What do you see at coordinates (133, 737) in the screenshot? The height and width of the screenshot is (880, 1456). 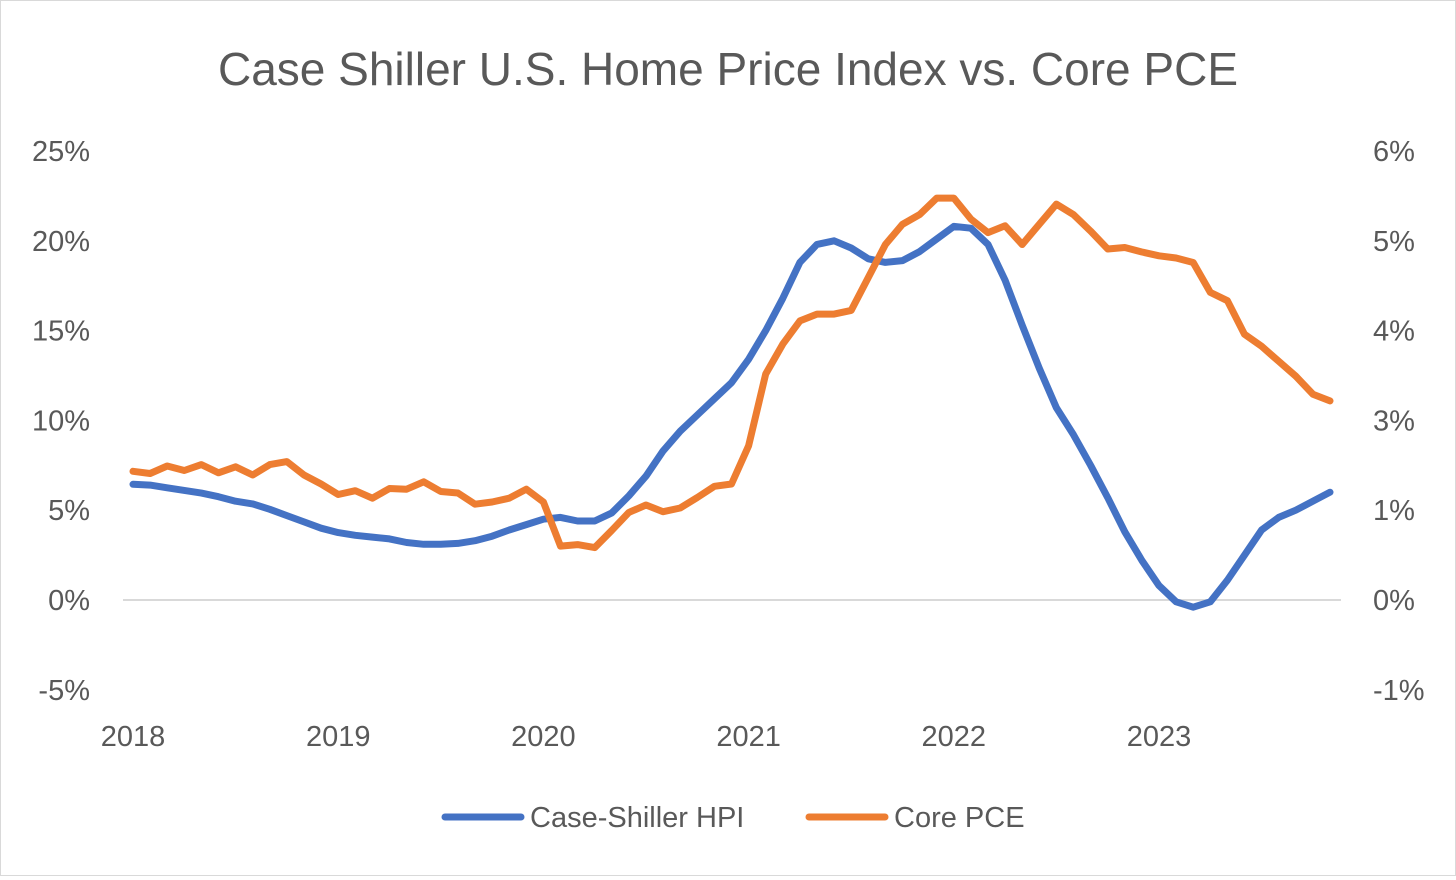 I see `x-tick-label: 2018` at bounding box center [133, 737].